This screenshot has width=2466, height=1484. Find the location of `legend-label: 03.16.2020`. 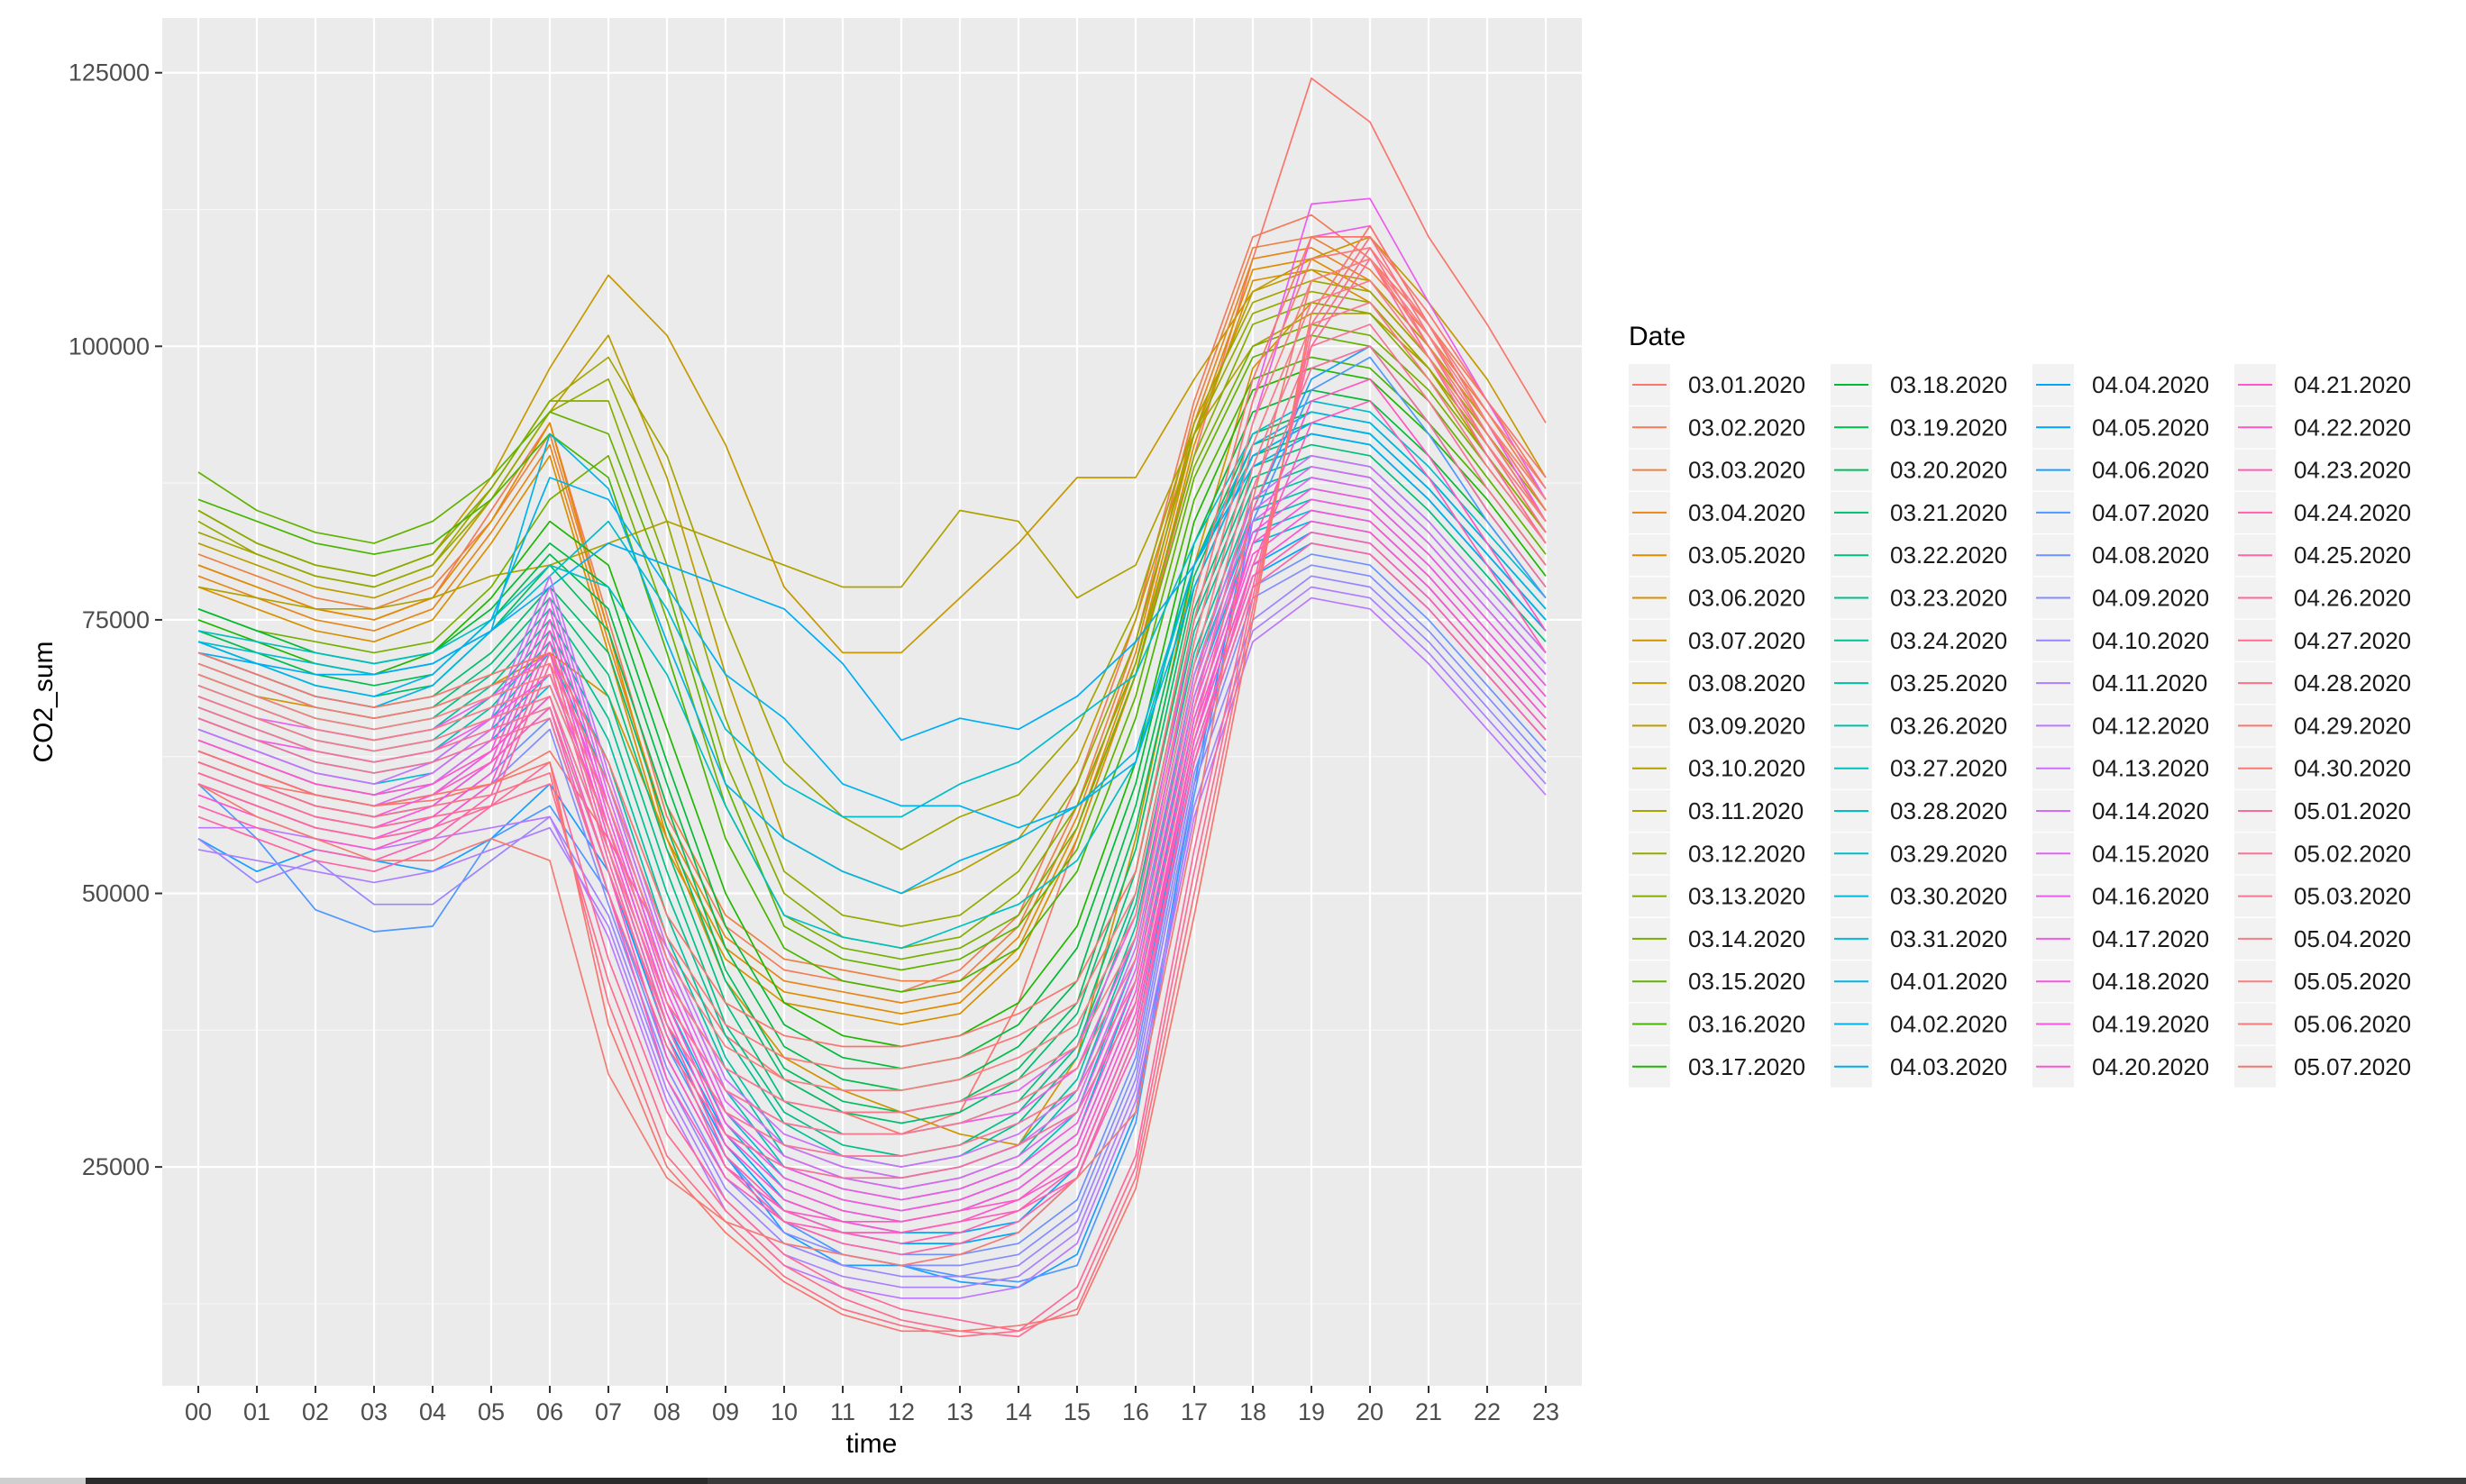

legend-label: 03.16.2020 is located at coordinates (1746, 1024).